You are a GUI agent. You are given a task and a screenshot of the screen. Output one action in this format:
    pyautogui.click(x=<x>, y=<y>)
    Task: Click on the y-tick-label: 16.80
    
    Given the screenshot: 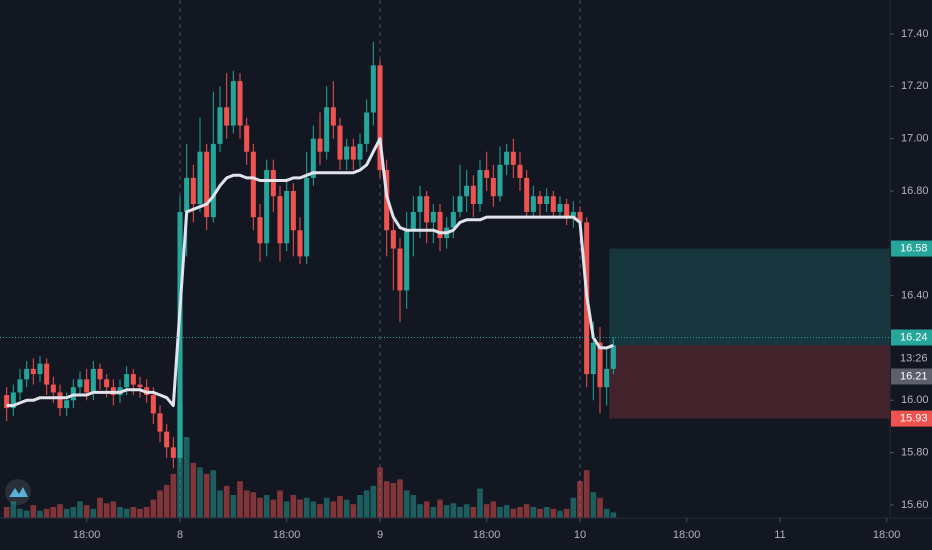 What is the action you would take?
    pyautogui.click(x=915, y=191)
    